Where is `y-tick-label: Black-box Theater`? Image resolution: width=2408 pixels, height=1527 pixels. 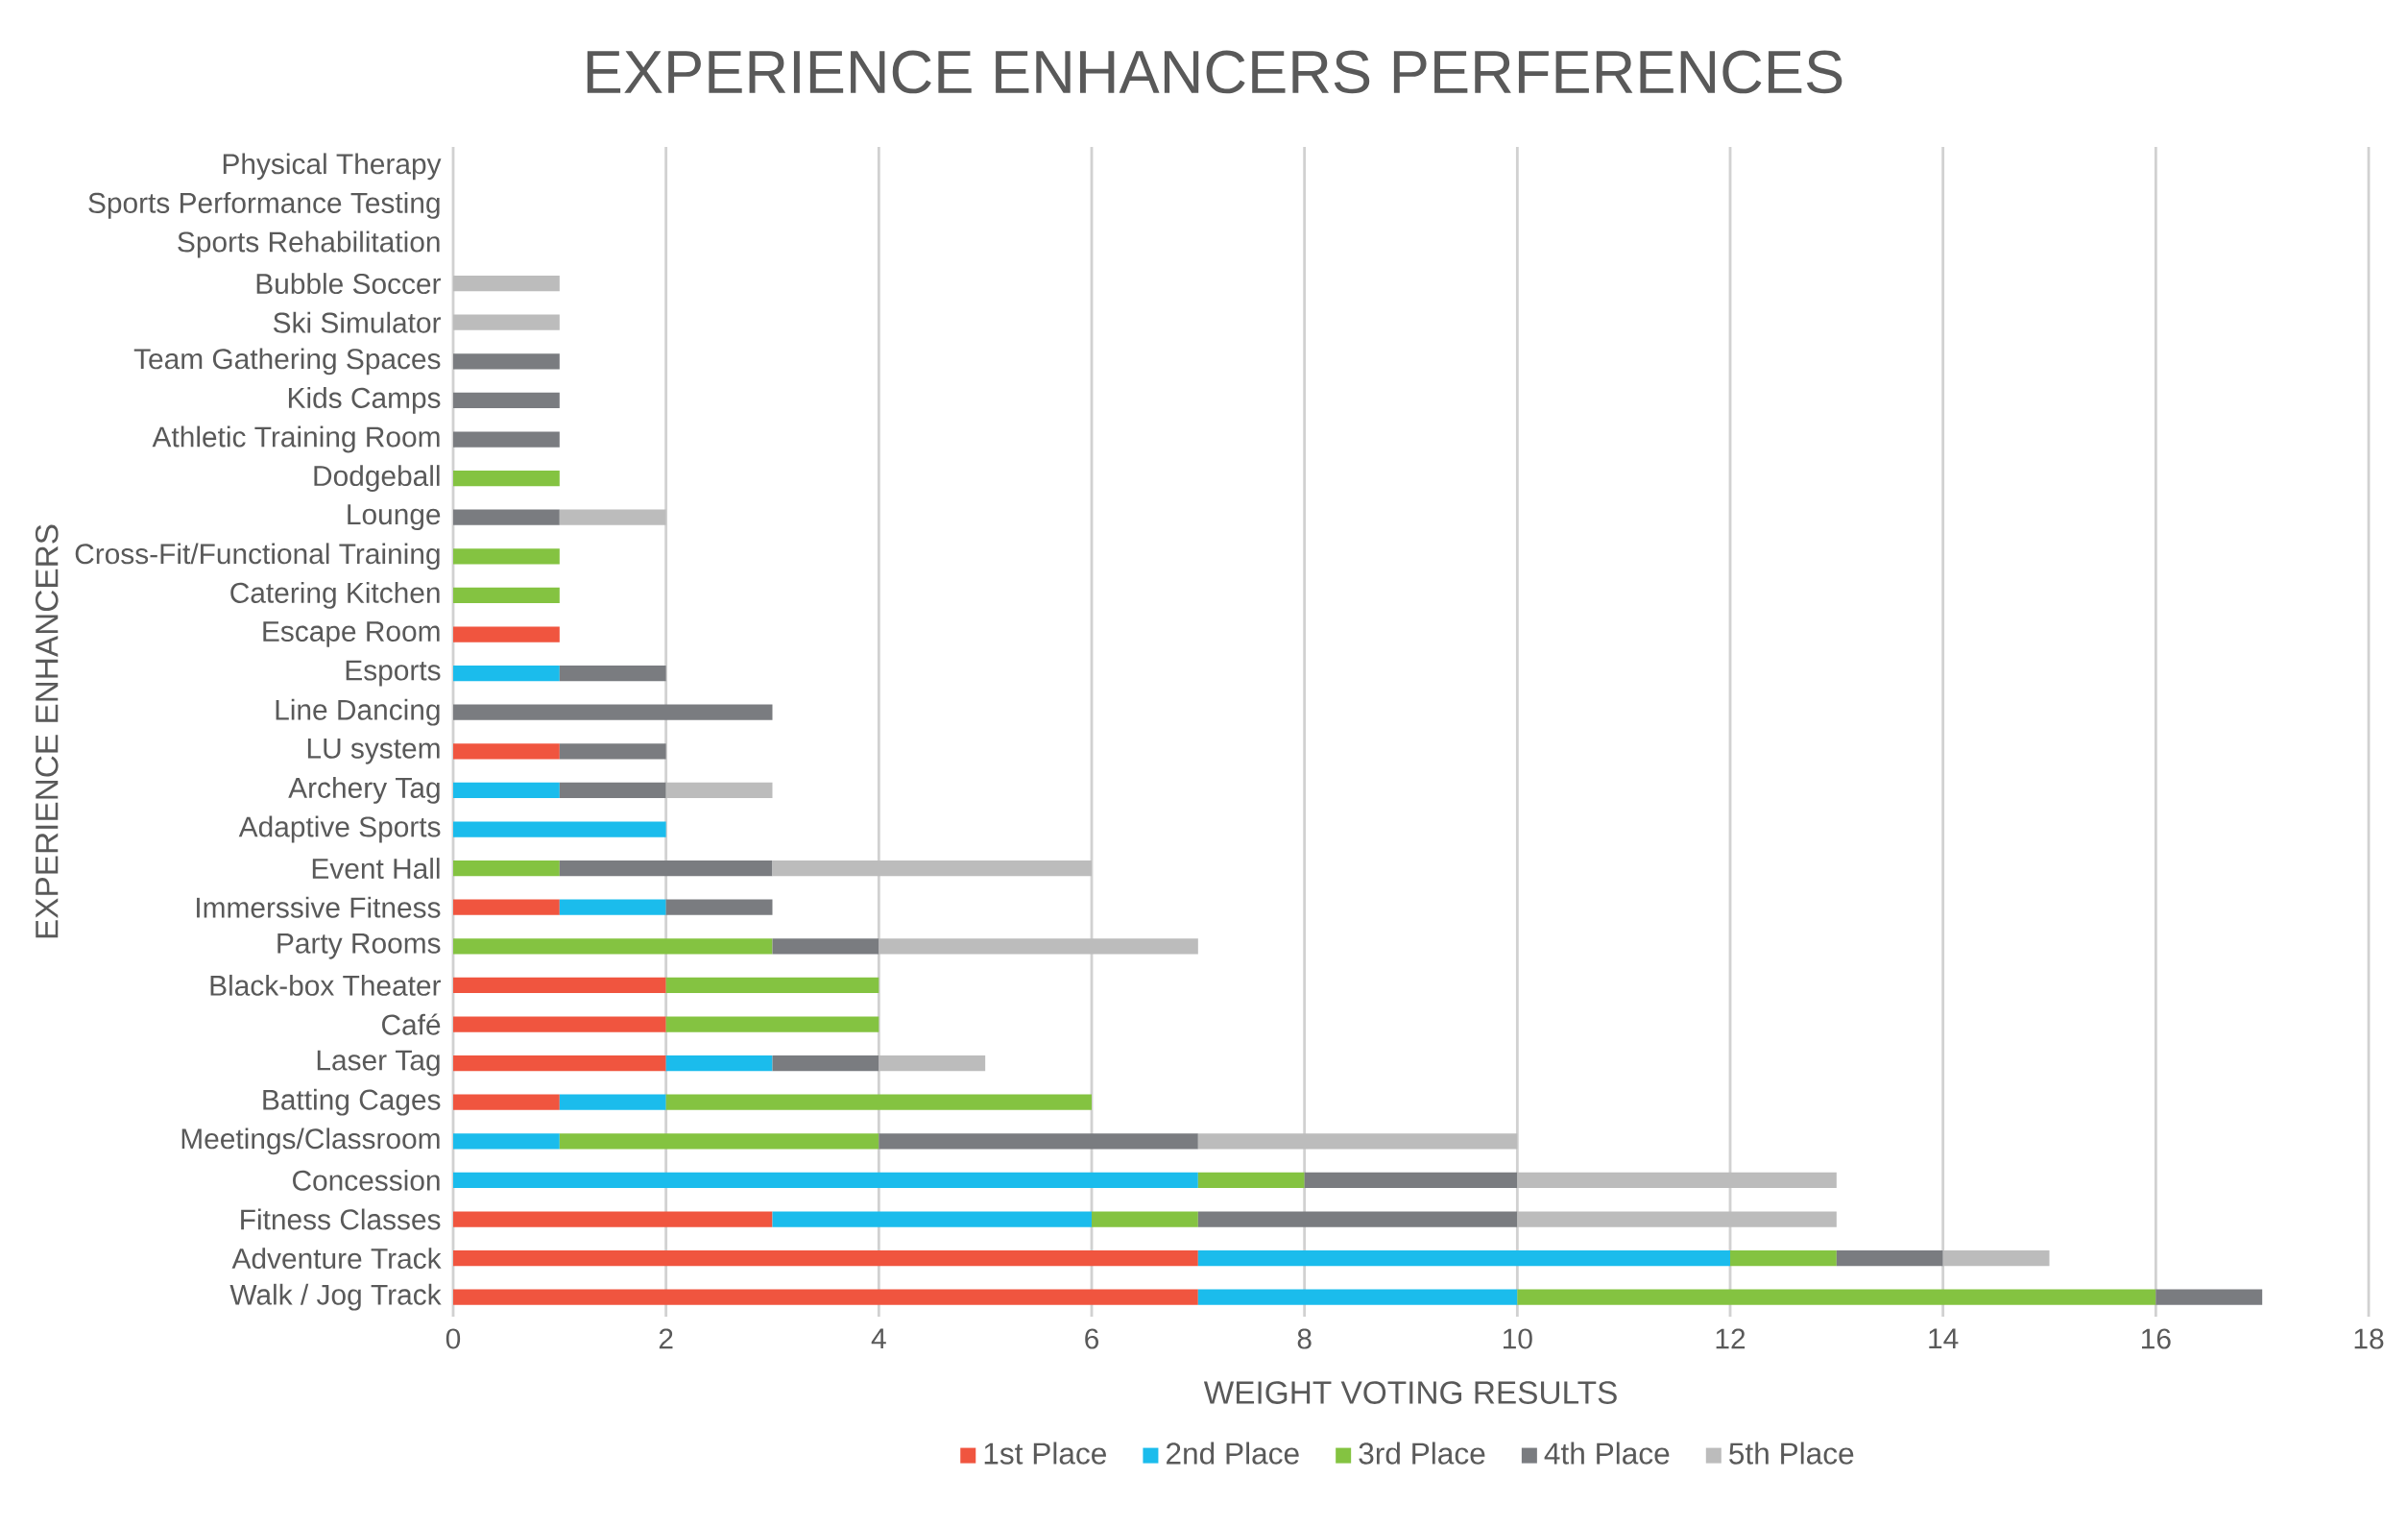
y-tick-label: Black-box Theater is located at coordinates (326, 985).